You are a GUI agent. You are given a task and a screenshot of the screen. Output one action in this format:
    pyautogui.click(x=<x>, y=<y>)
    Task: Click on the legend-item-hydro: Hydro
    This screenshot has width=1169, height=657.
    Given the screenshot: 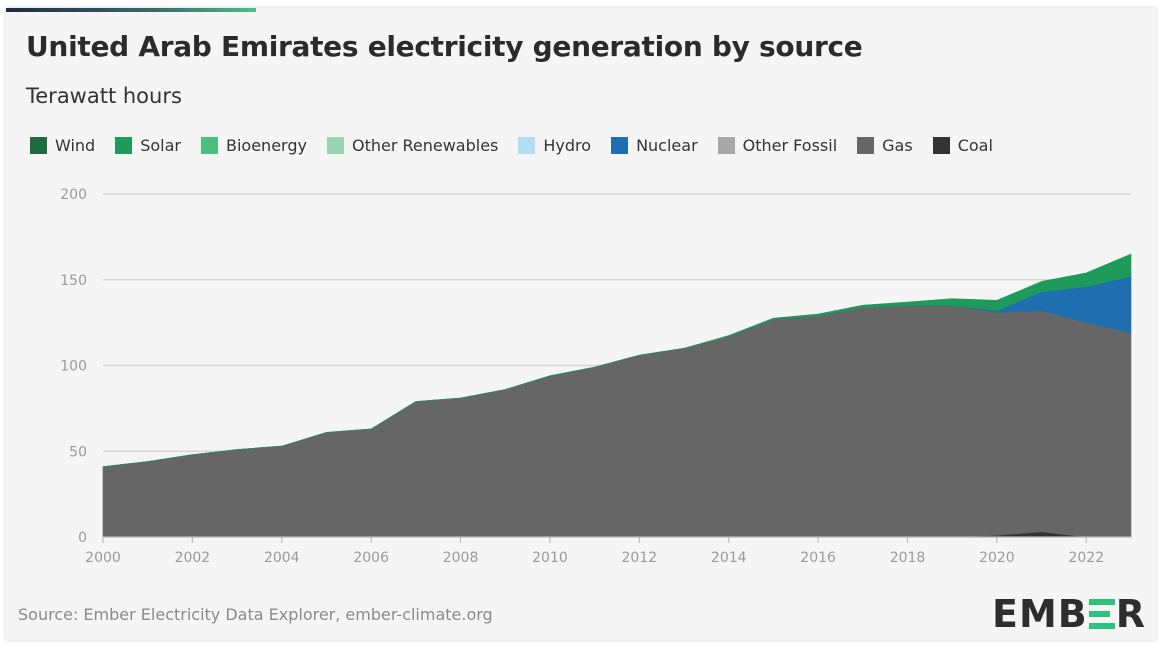 What is the action you would take?
    pyautogui.click(x=554, y=145)
    